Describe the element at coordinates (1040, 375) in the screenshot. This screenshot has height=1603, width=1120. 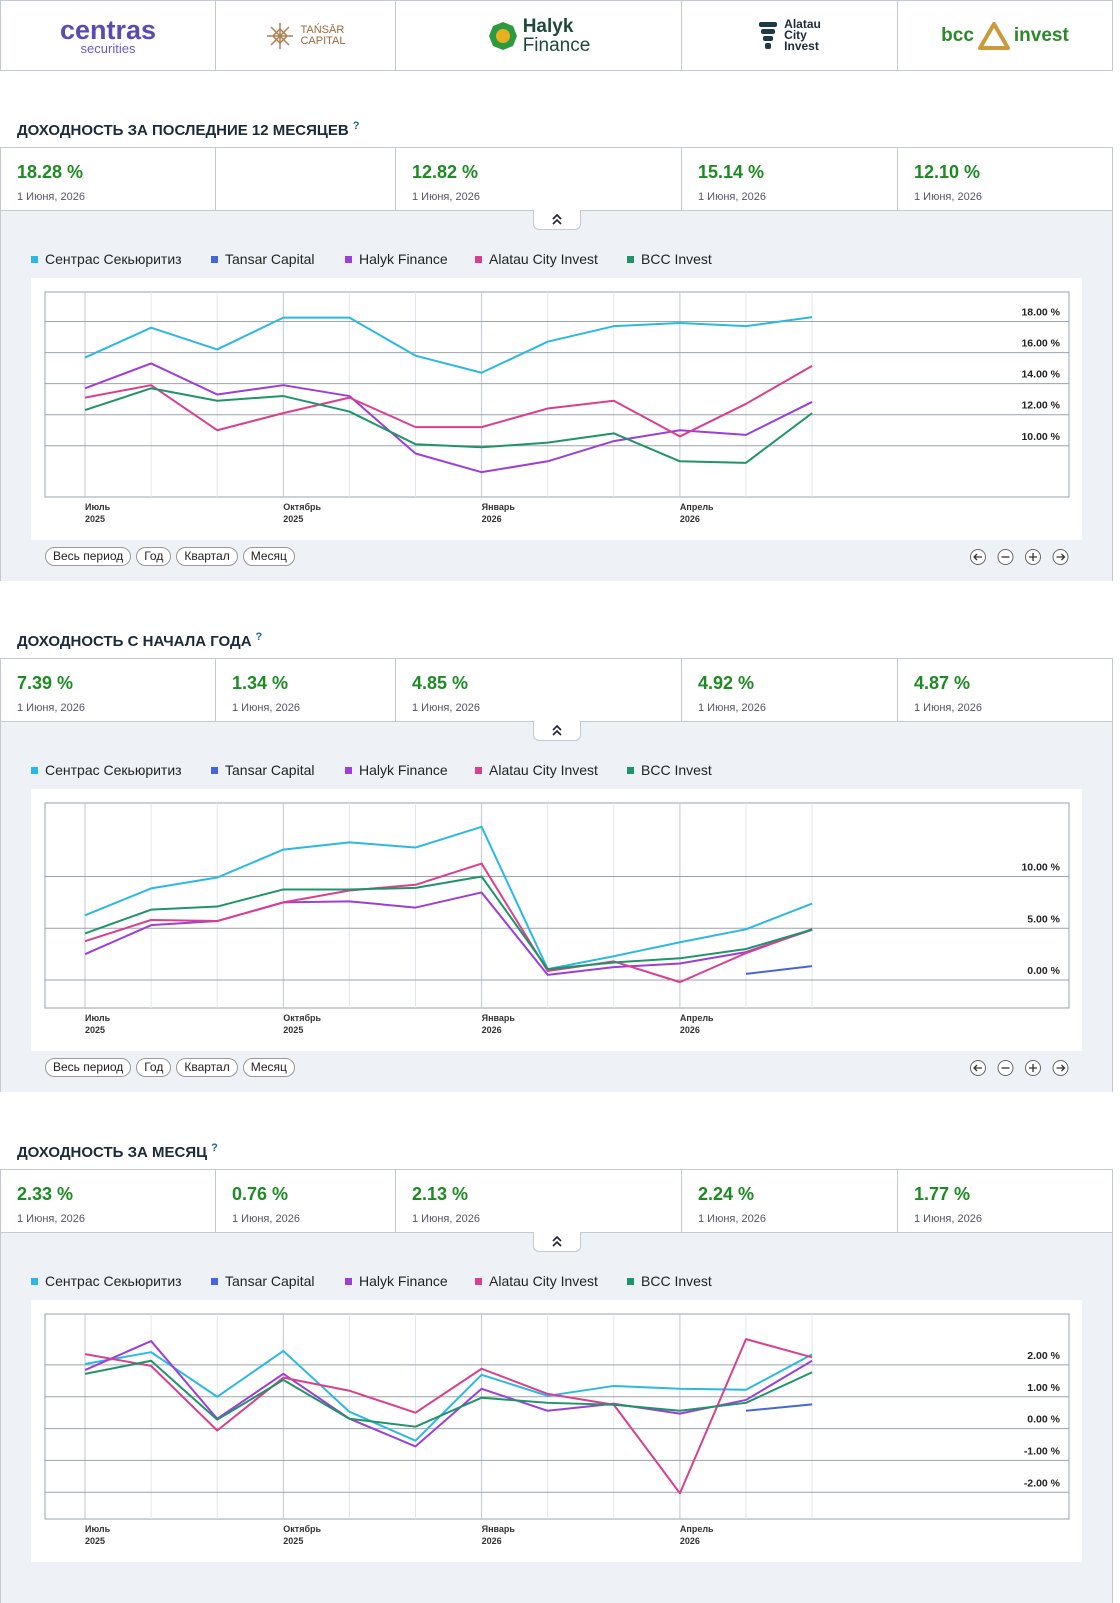
I see `y-tick-label: 14.00 %` at that location.